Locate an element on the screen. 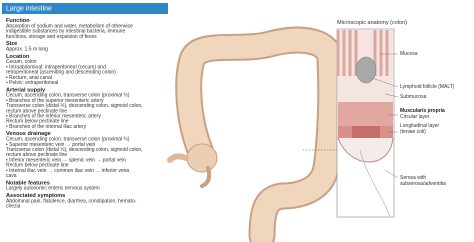 Image resolution: width=474 pixels, height=242 pixels. title: Large intestine is located at coordinates (29, 9).